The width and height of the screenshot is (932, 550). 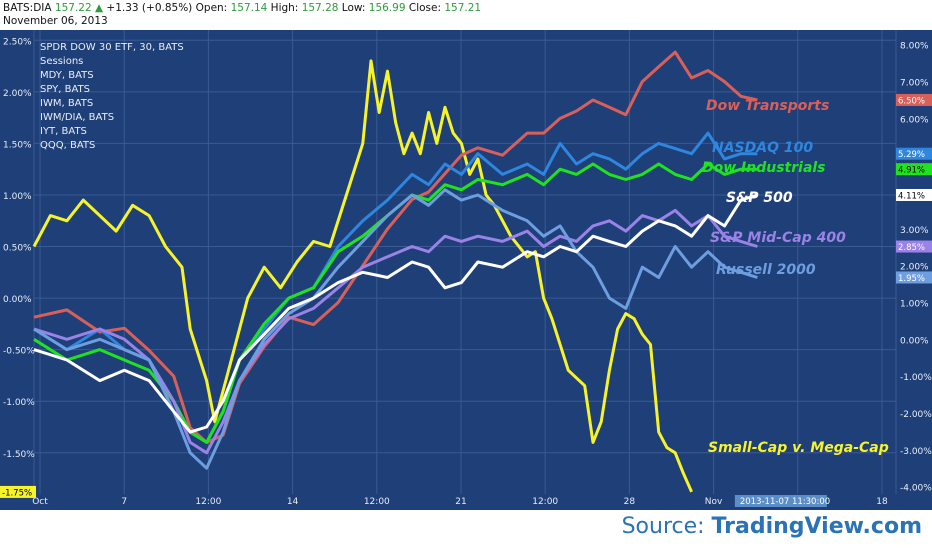 What do you see at coordinates (19, 352) in the screenshot?
I see `left-tick-label: -0.50%` at bounding box center [19, 352].